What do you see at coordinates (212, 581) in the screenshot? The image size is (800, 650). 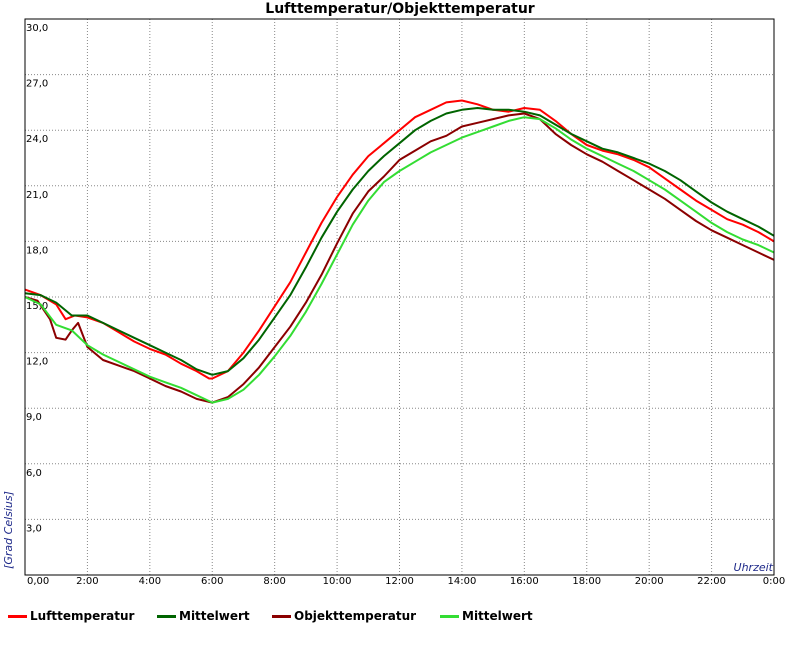 I see `x-tick-label: 6:00` at bounding box center [212, 581].